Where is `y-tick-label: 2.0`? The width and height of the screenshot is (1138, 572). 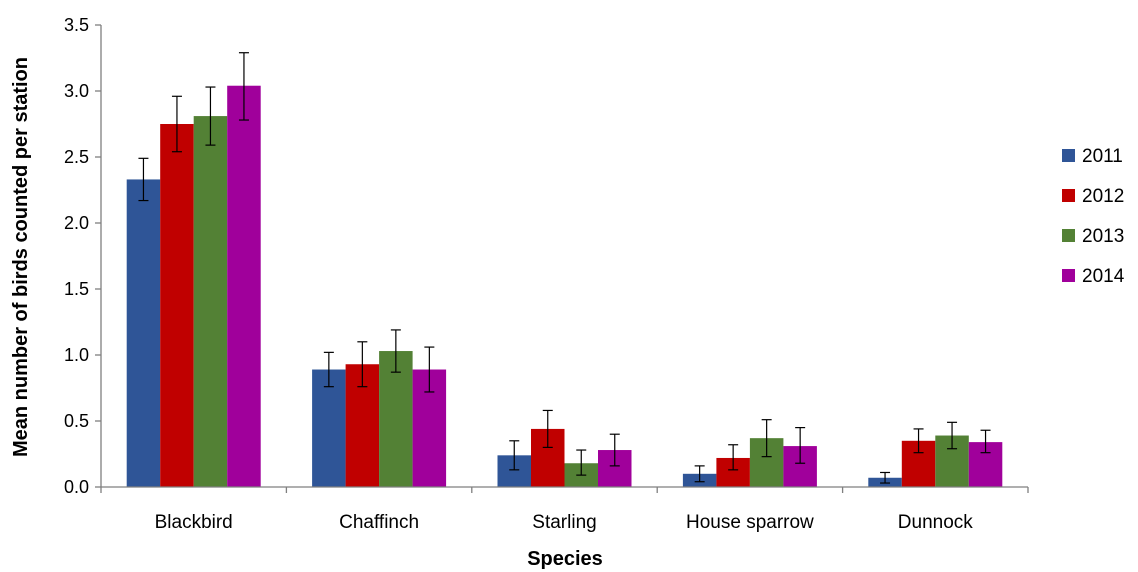 y-tick-label: 2.0 is located at coordinates (76, 223).